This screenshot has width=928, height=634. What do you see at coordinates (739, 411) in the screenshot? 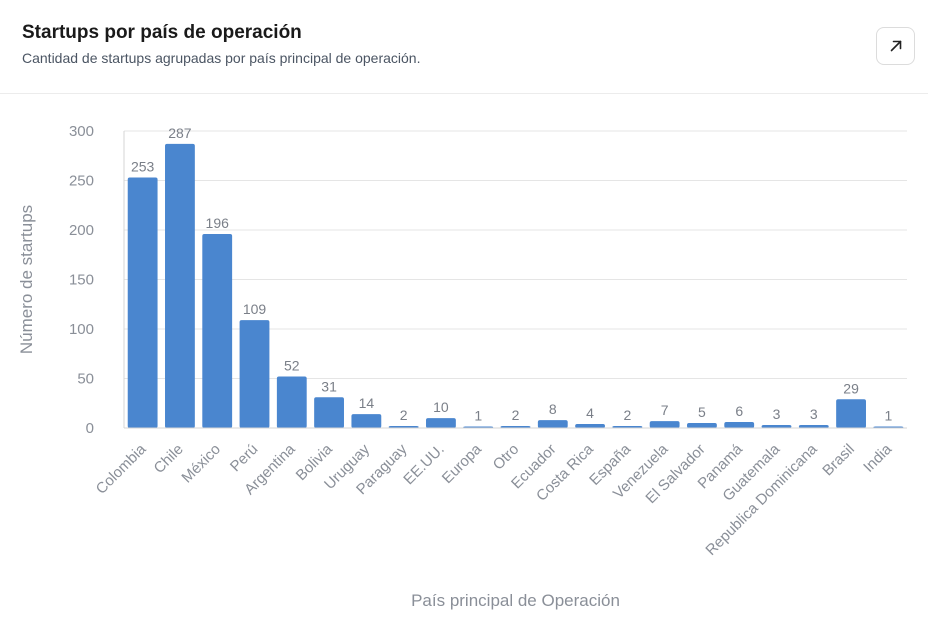
I see `data-label: 6` at bounding box center [739, 411].